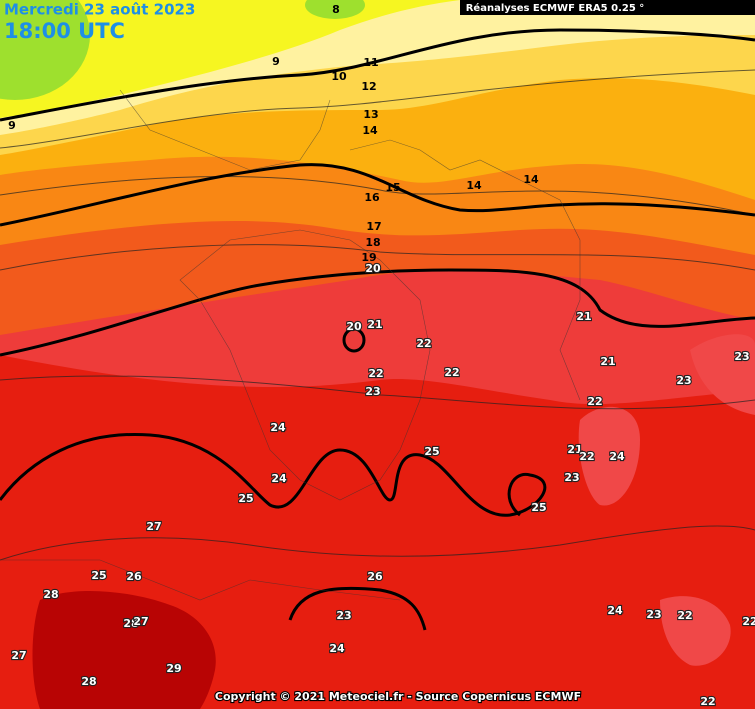  Describe the element at coordinates (372, 197) in the screenshot. I see `contour-label: 16` at that location.